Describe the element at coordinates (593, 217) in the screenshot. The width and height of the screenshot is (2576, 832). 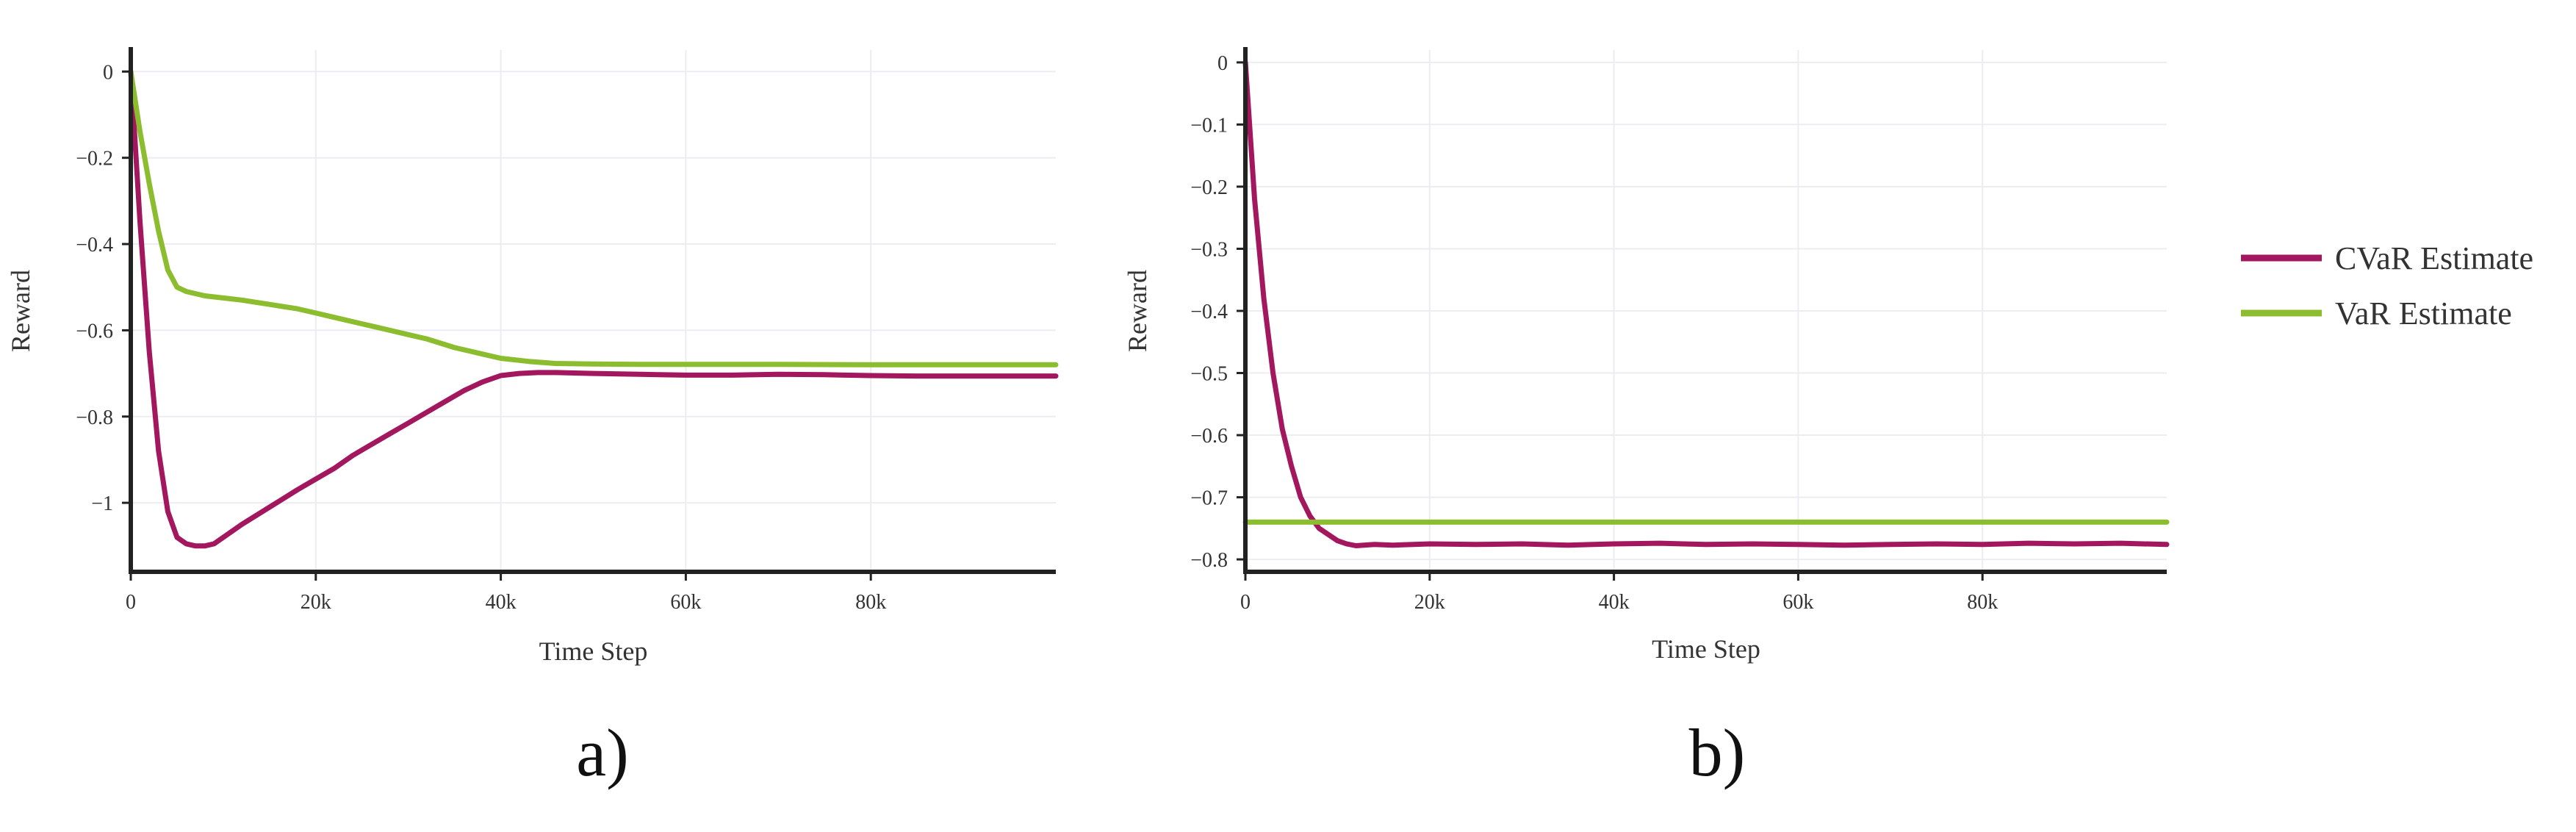
I see `series-line-var` at that location.